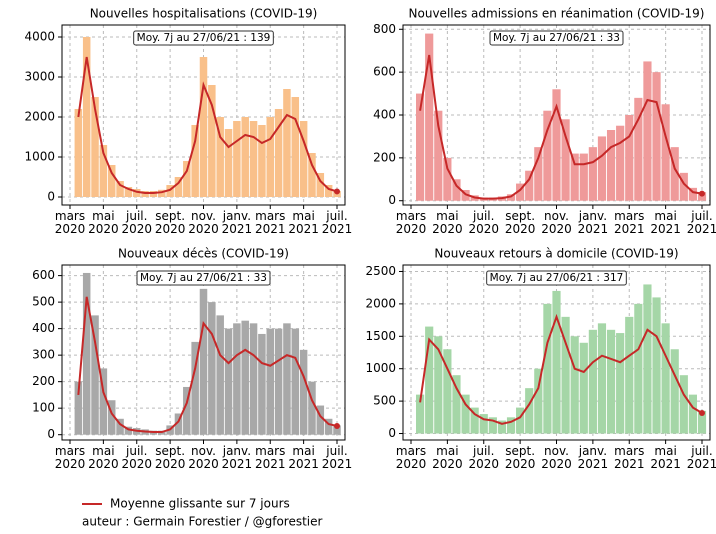 This screenshot has width=716, height=534. I want to click on y-tick-label: 200, so click(384, 157).